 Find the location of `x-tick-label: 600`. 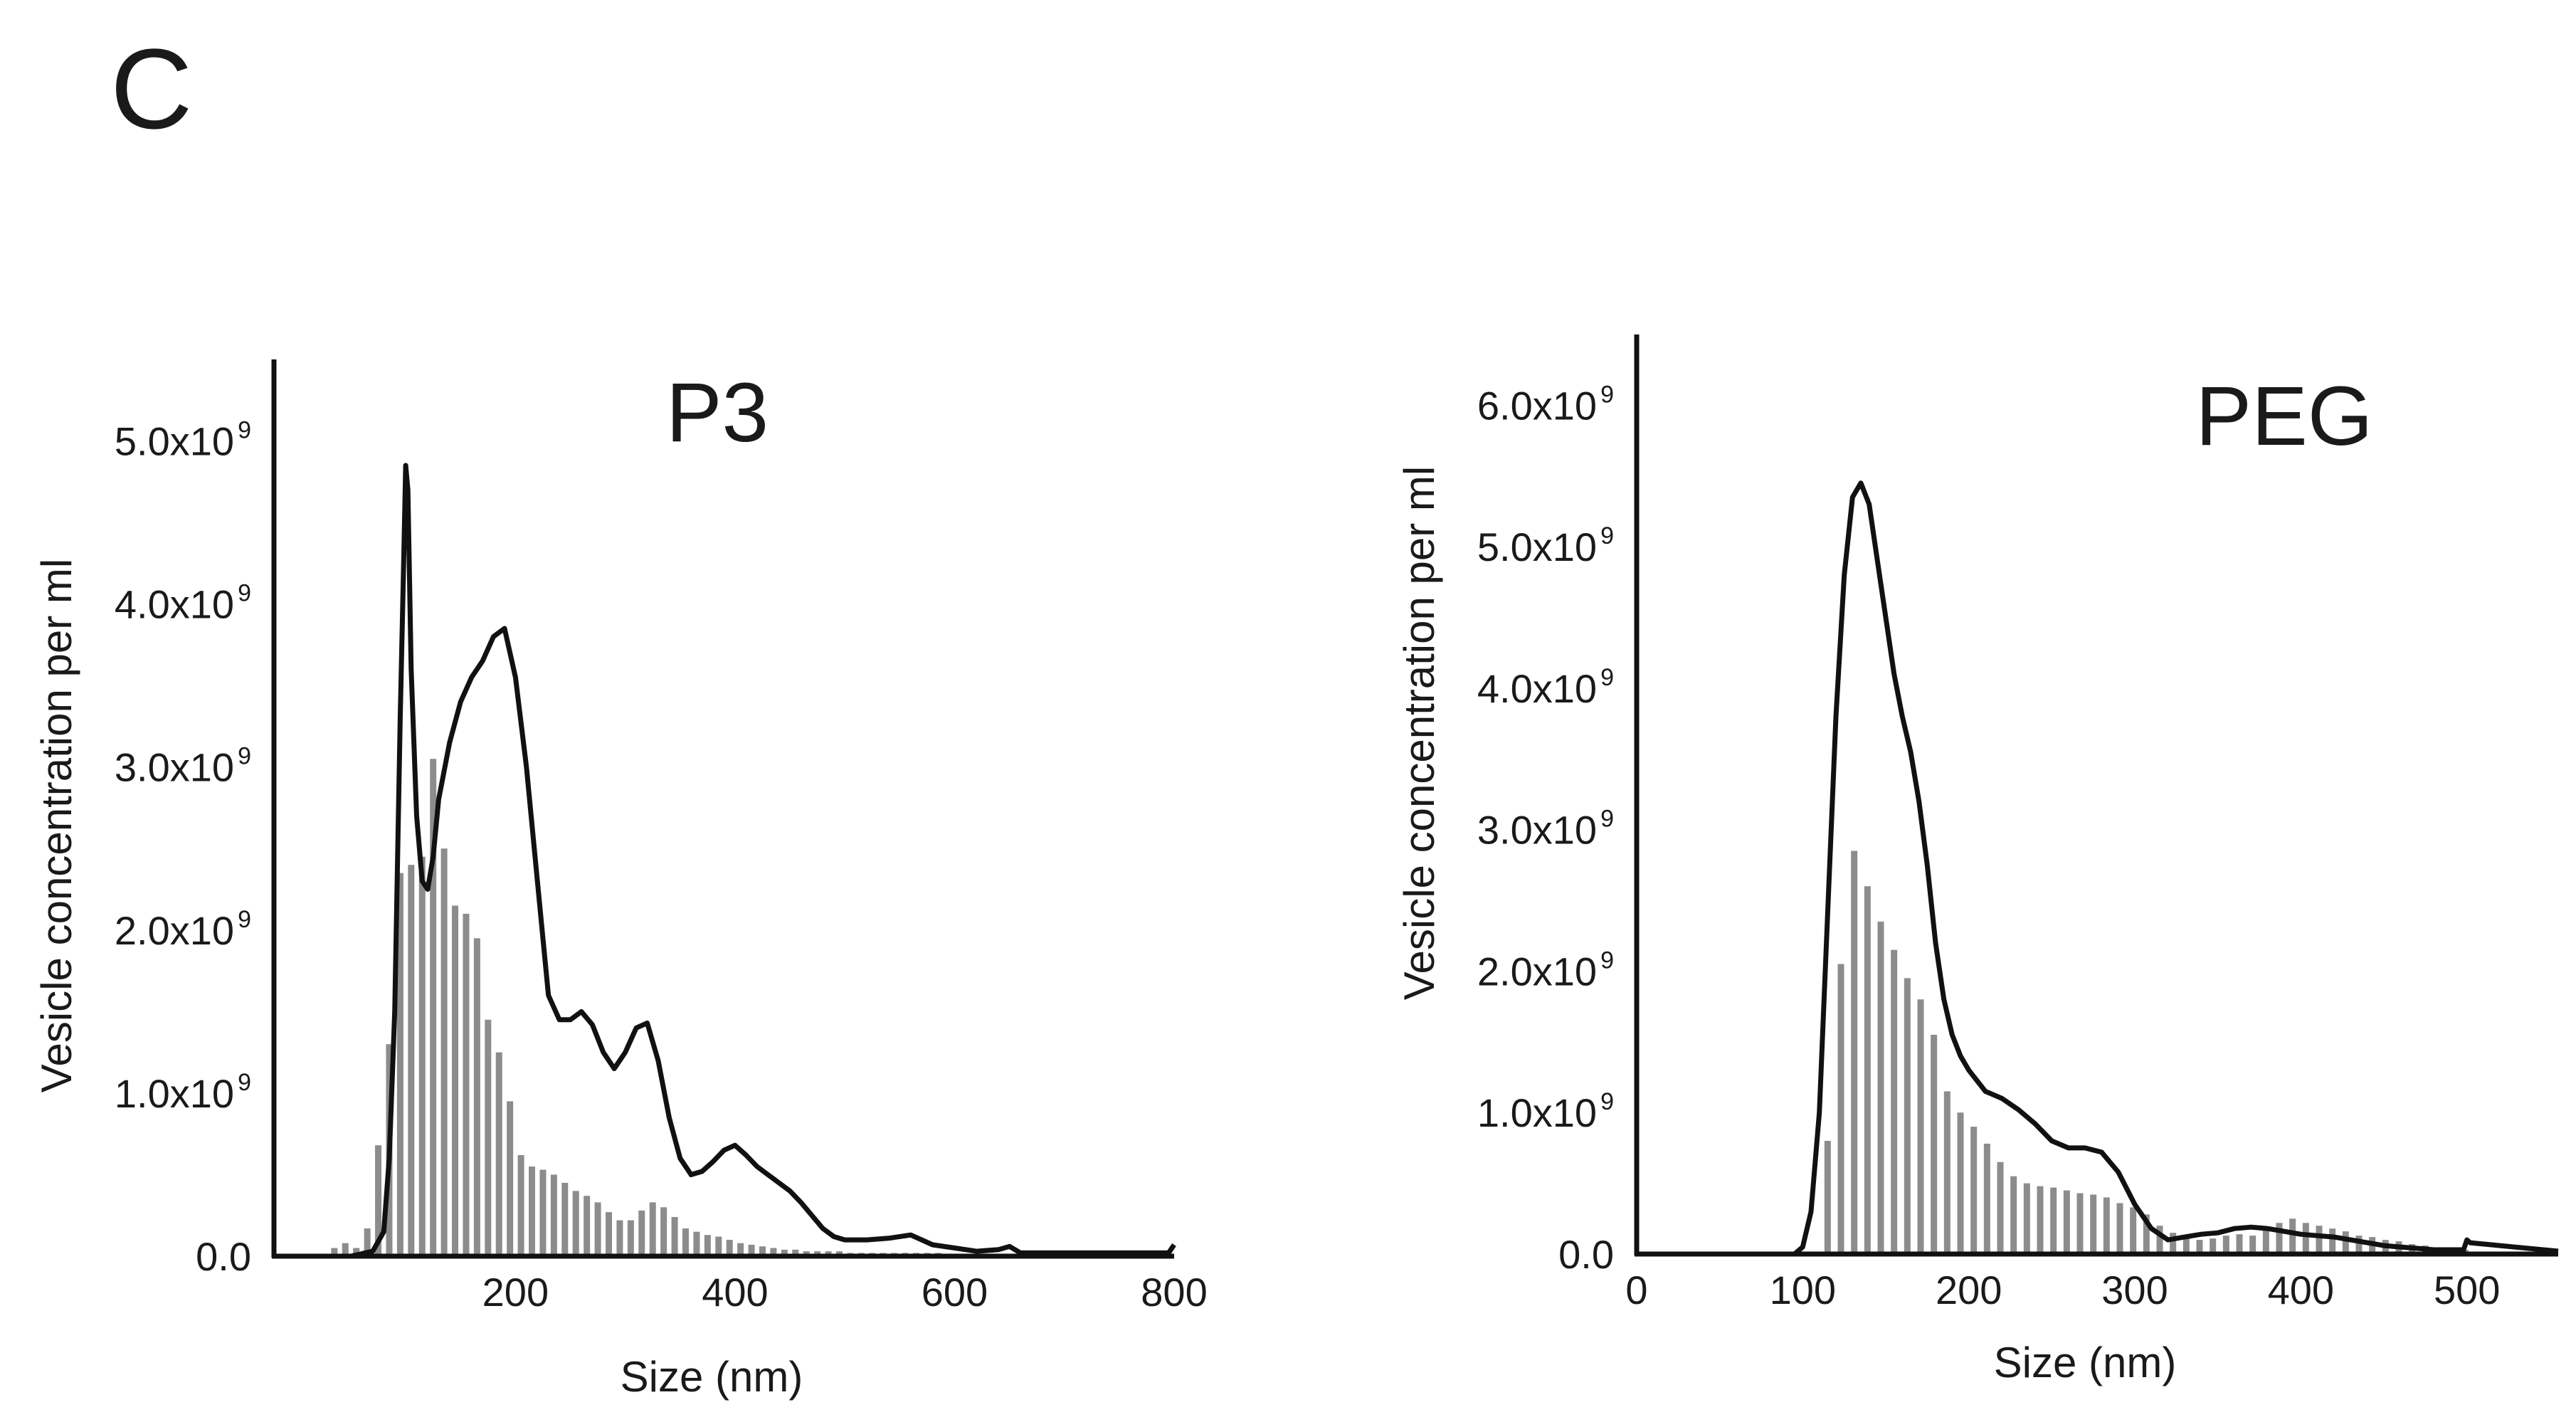

x-tick-label: 600 is located at coordinates (955, 1292).